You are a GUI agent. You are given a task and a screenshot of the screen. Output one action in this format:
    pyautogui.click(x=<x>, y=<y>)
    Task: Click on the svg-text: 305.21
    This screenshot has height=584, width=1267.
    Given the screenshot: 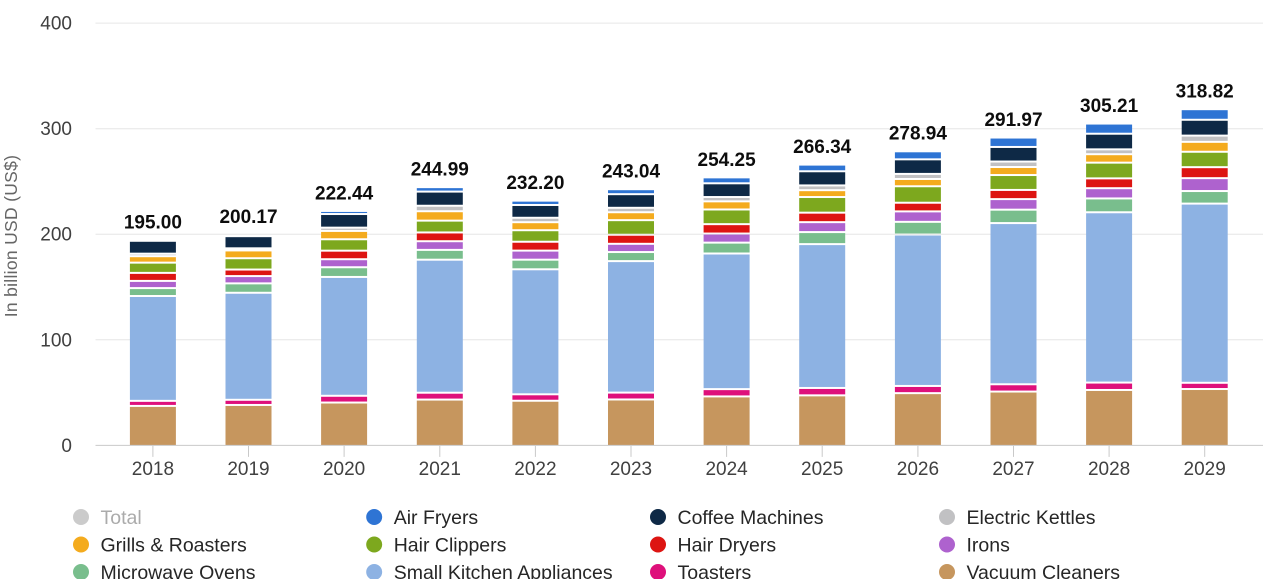 What is the action you would take?
    pyautogui.click(x=1109, y=106)
    